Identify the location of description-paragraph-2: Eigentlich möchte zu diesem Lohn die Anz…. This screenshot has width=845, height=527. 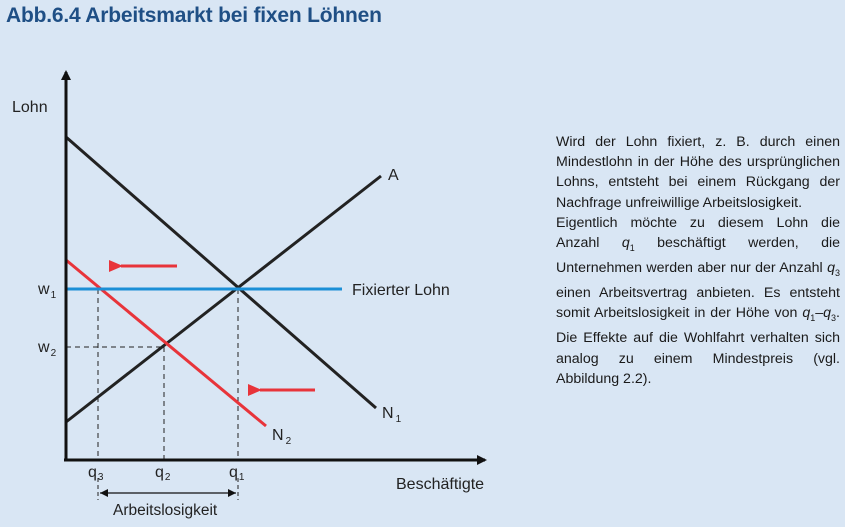
(698, 300).